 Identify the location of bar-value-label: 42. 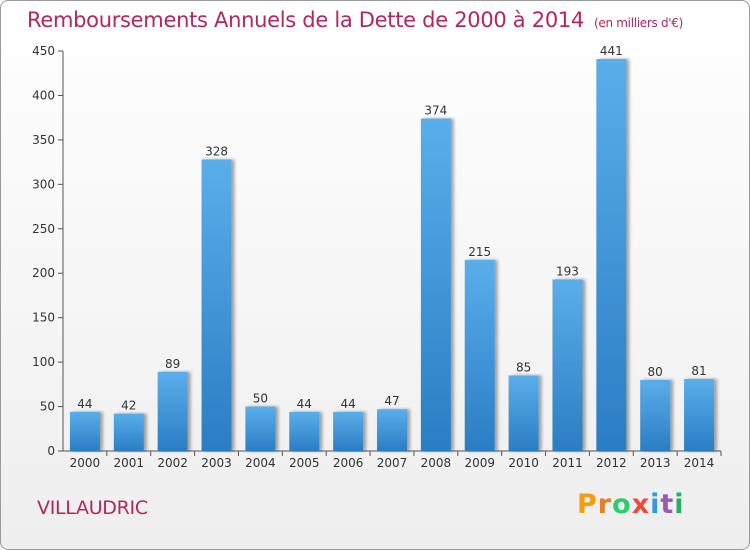
(128, 406).